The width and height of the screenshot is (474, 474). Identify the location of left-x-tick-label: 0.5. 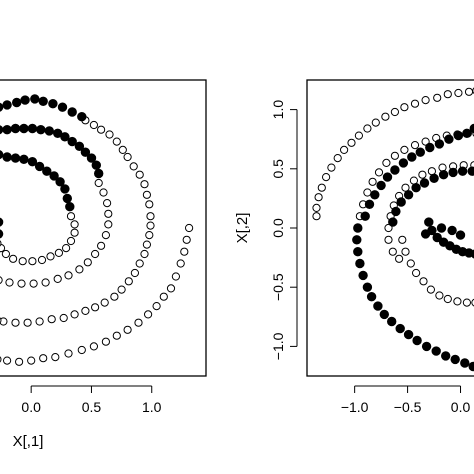
(92, 407).